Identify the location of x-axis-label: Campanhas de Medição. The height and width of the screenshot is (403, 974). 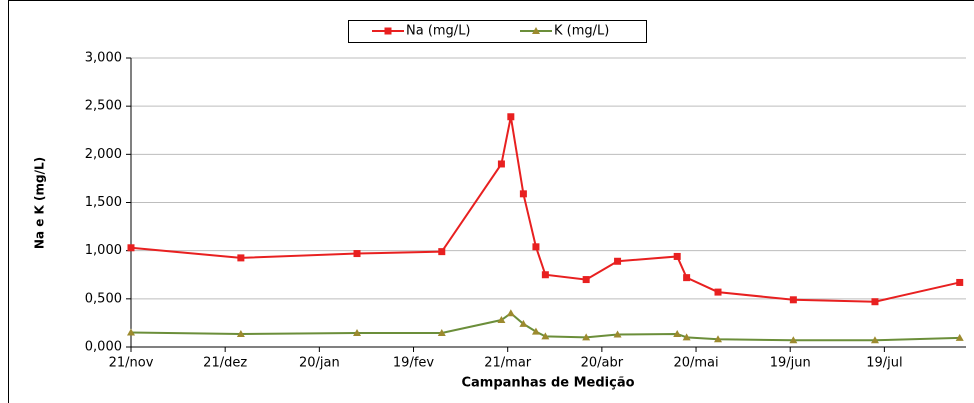
(547, 383).